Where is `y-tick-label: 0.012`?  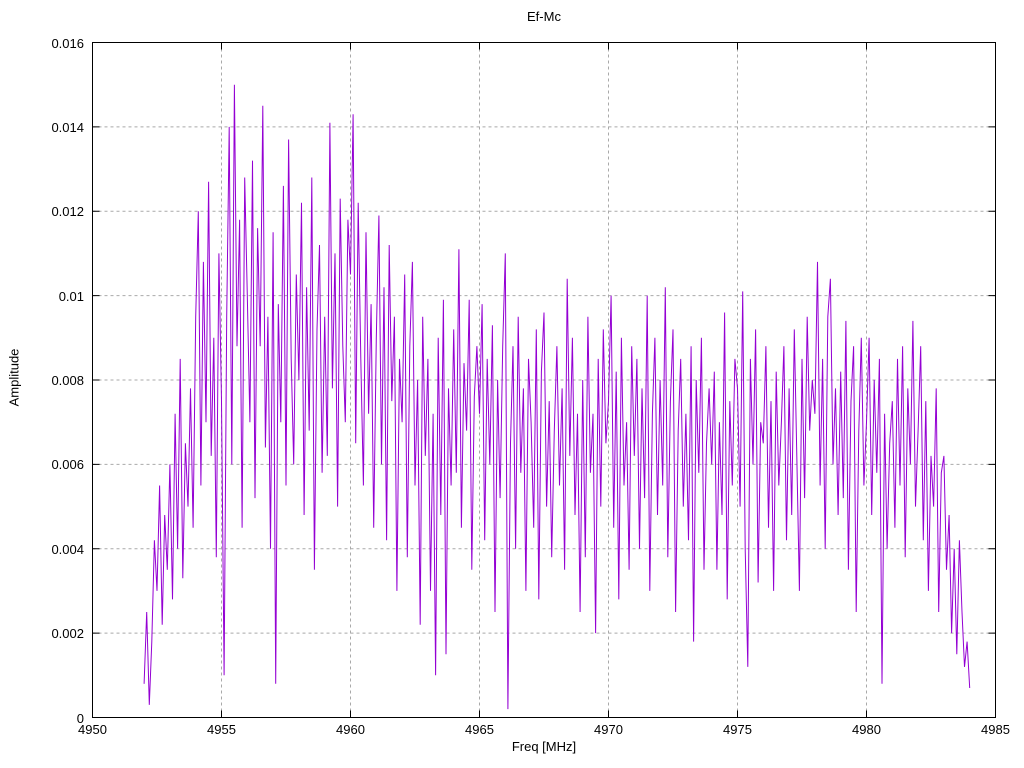
y-tick-label: 0.012 is located at coordinates (67, 212).